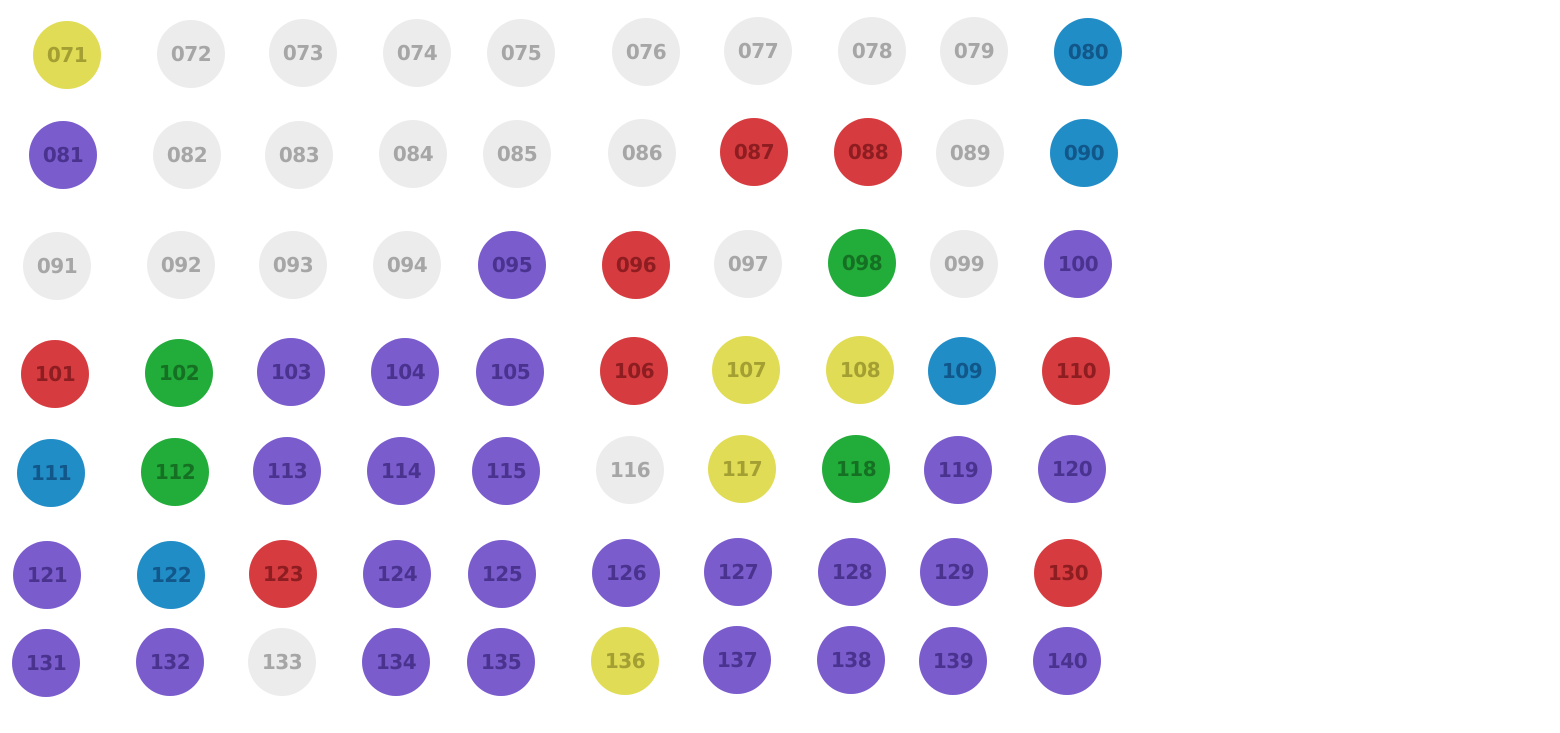 The height and width of the screenshot is (733, 1560). I want to click on number-circle-083: 083, so click(299, 155).